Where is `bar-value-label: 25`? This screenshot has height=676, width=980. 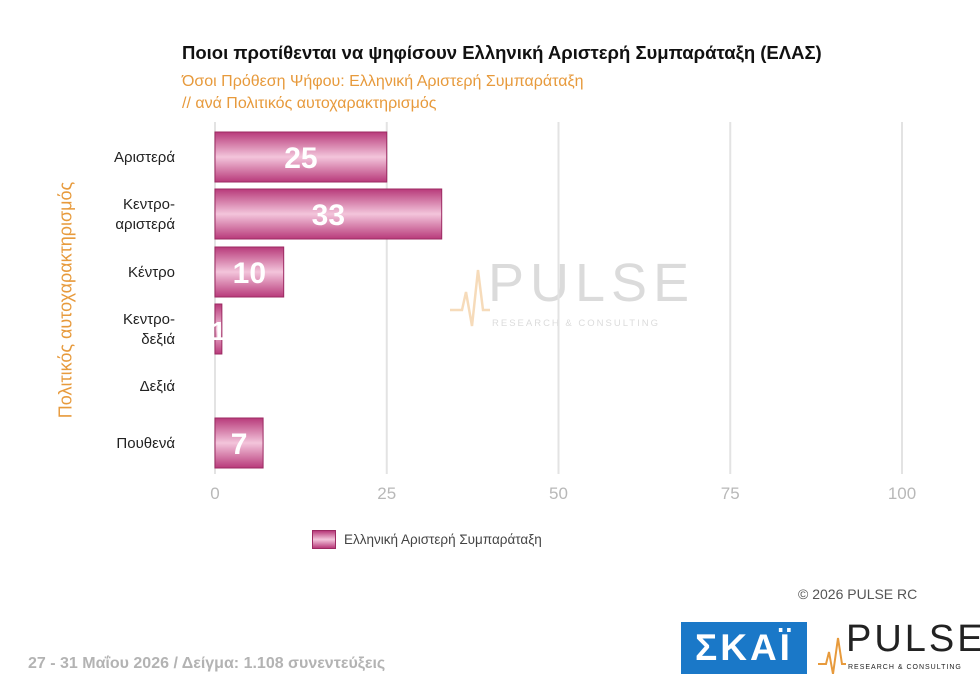
bar-value-label: 25 is located at coordinates (300, 158).